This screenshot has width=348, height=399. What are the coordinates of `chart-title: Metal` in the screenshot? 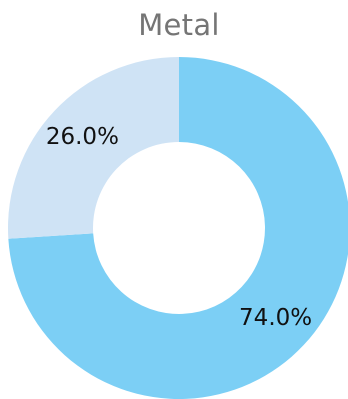 It's located at (179, 25).